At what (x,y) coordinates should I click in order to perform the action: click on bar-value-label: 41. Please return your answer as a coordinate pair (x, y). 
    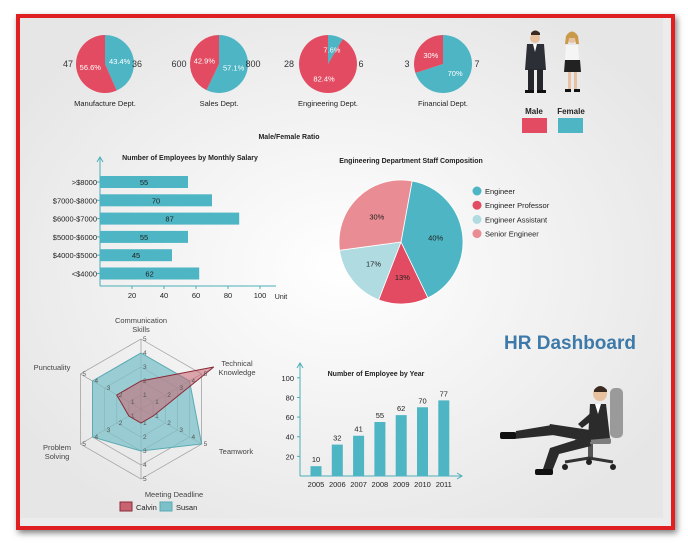
    Looking at the image, I should click on (358, 429).